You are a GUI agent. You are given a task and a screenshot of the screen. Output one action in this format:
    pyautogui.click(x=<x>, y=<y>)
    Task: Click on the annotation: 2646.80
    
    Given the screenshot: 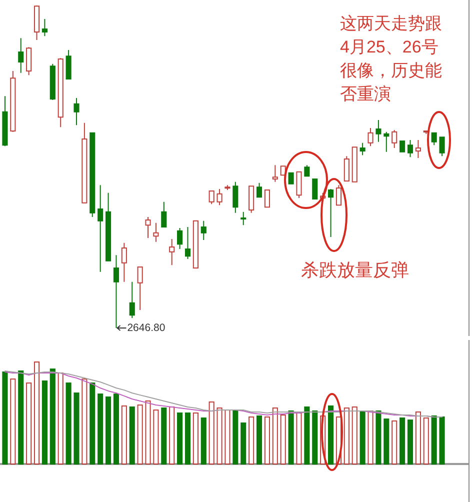 What is the action you would take?
    pyautogui.click(x=146, y=328)
    